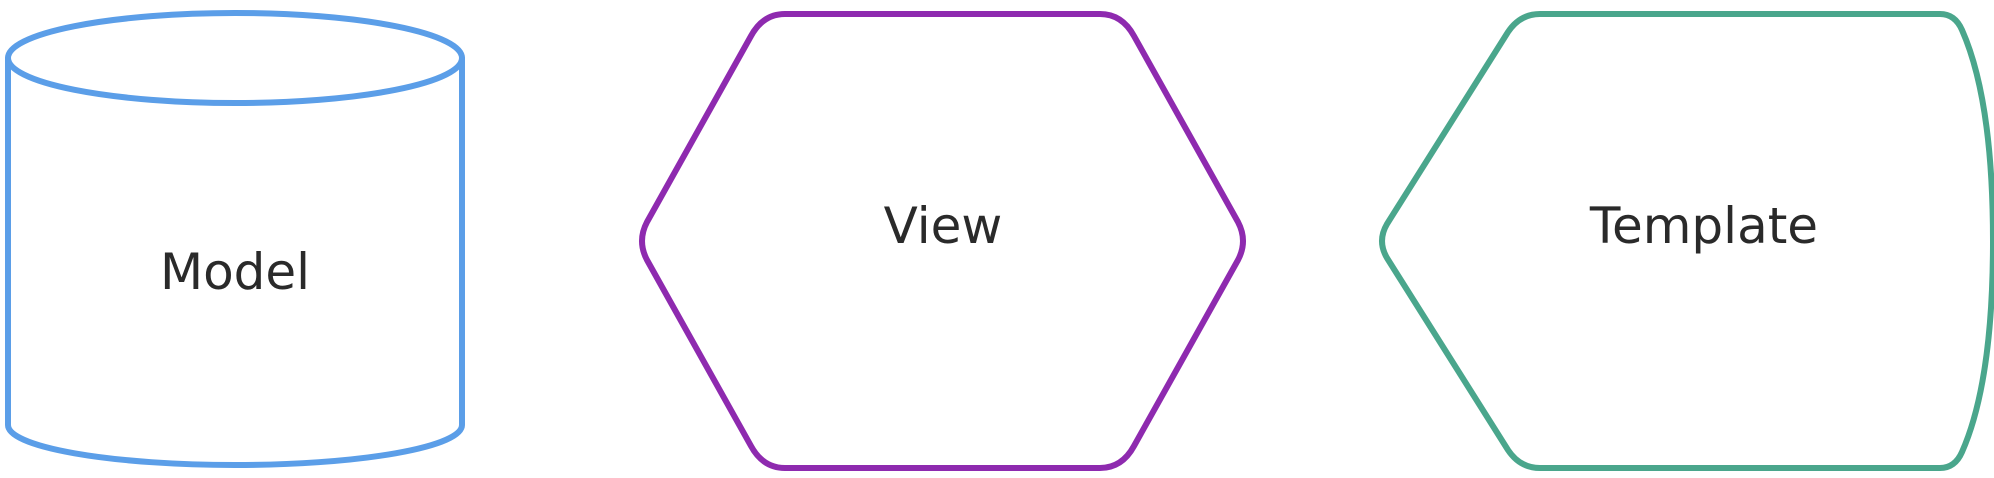  I want to click on model-label: Model, so click(235, 272).